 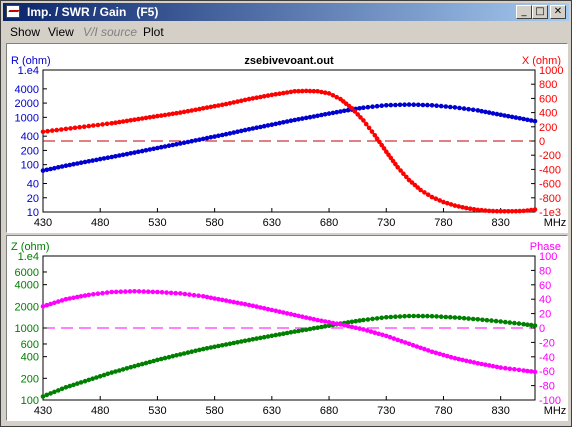 What do you see at coordinates (100, 411) in the screenshot?
I see `x-tick-label: 480` at bounding box center [100, 411].